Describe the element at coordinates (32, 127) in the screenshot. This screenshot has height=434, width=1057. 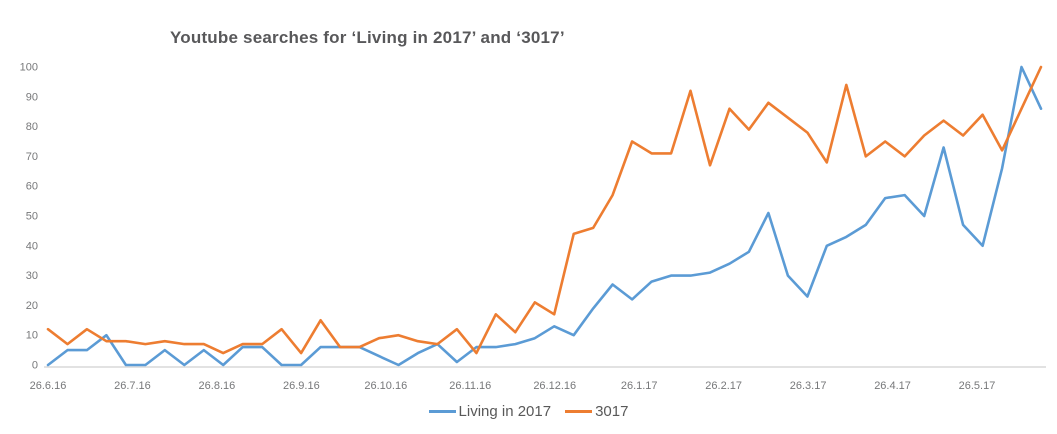
I see `y-tick-label: 80` at that location.